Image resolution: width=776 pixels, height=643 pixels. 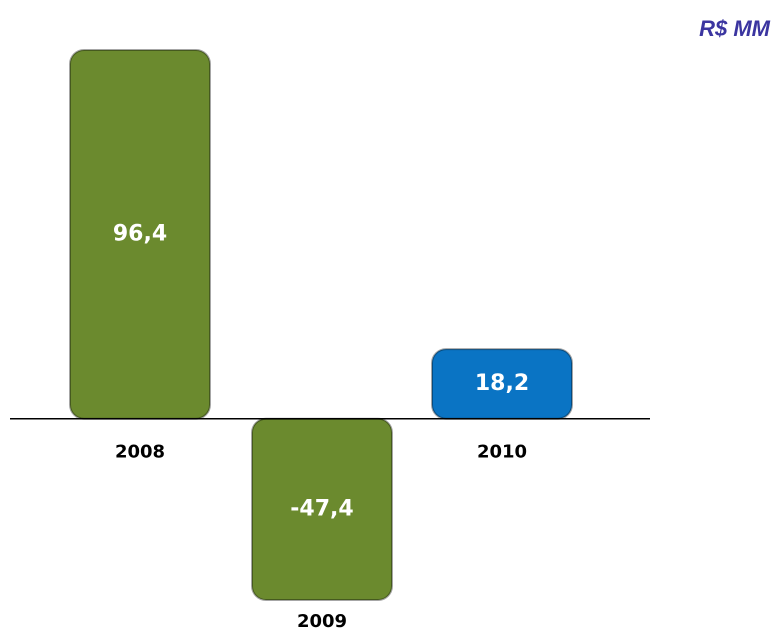 What do you see at coordinates (140, 233) in the screenshot?
I see `value-label: 96,4` at bounding box center [140, 233].